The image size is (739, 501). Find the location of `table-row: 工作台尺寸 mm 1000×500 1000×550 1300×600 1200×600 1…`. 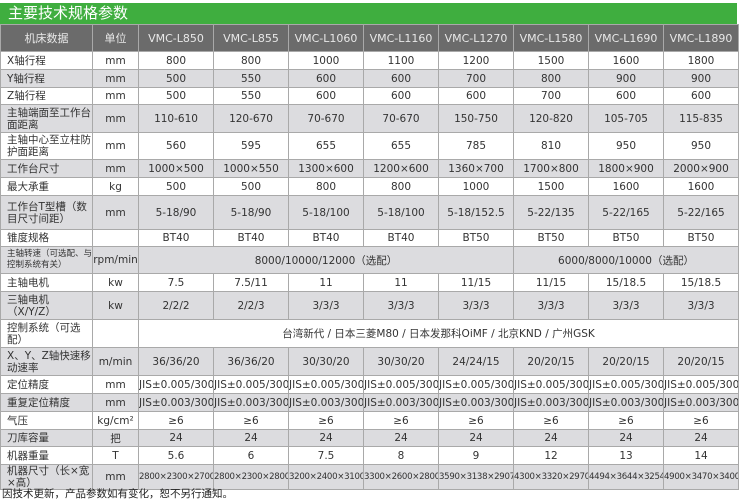

table-row: 工作台尺寸 mm 1000×500 1000×550 1300×600 1200×600 1… is located at coordinates (369, 168).